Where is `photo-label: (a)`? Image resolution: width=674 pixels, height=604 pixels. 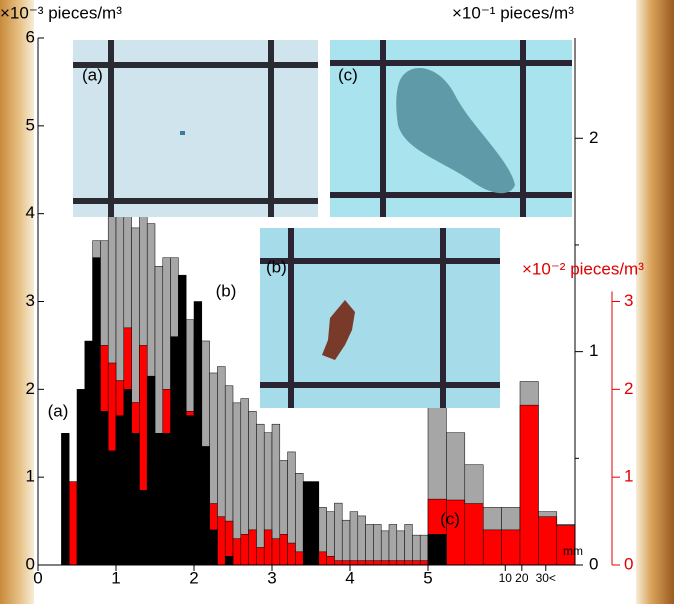
photo-label: (a) is located at coordinates (92, 74).